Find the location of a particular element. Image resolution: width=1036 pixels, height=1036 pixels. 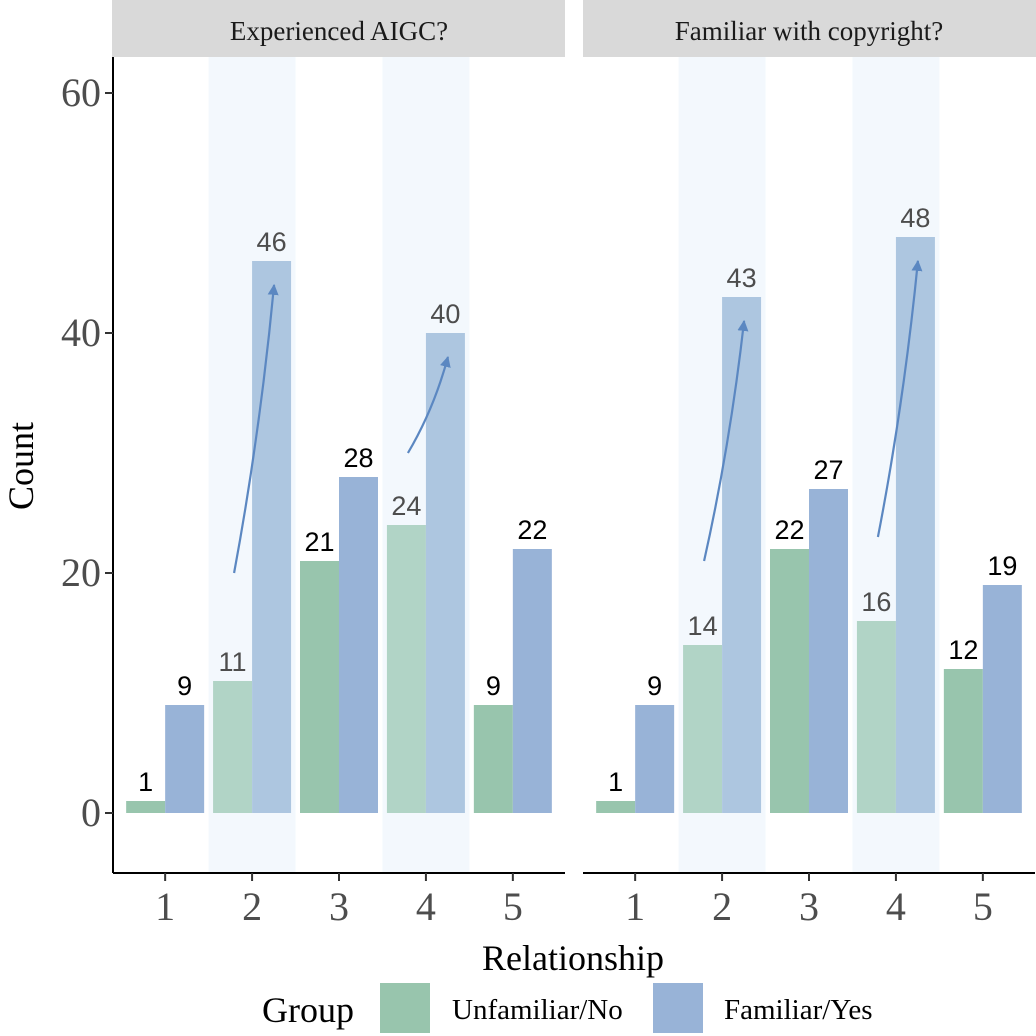

legend-swatch-unfamiliar is located at coordinates (405, 1008).